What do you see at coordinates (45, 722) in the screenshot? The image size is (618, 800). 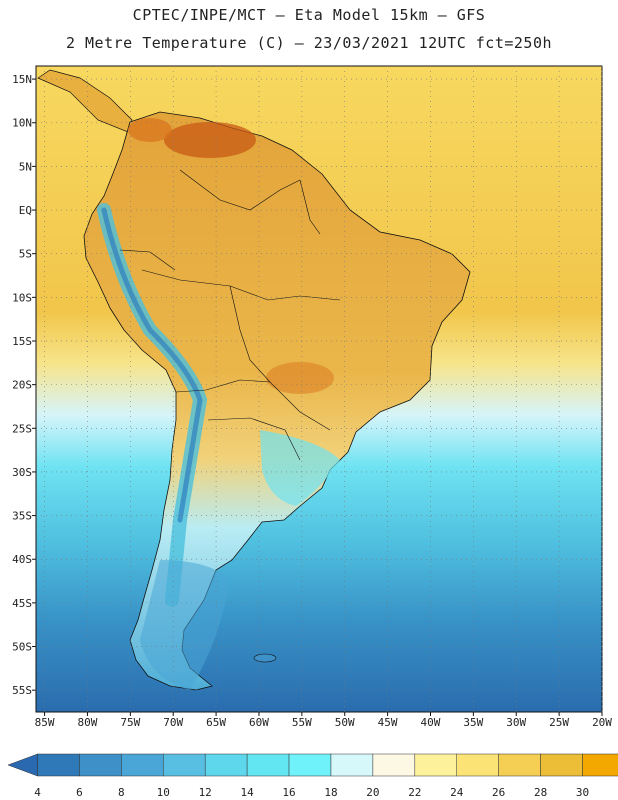 I see `lon-label: 85W` at bounding box center [45, 722].